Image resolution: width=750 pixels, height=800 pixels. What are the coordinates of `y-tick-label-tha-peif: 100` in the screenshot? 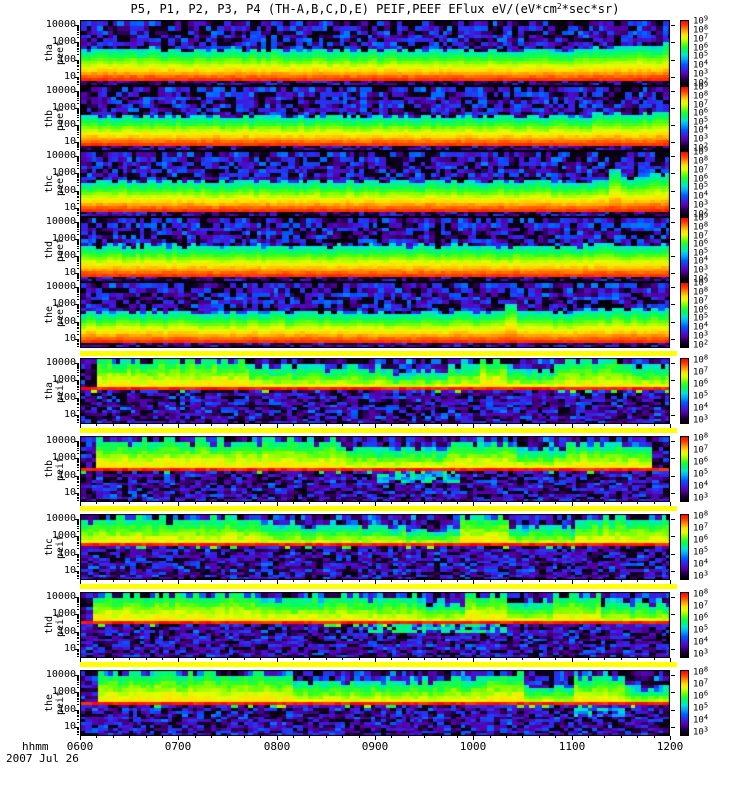 It's located at (66, 397).